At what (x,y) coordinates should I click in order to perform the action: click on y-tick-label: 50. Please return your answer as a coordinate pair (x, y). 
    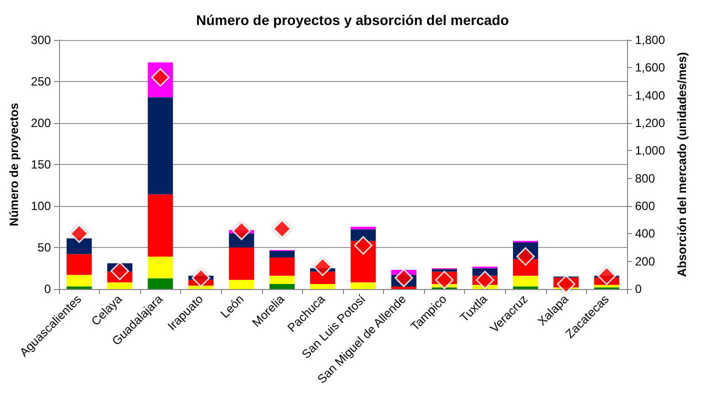
    Looking at the image, I should click on (45, 247).